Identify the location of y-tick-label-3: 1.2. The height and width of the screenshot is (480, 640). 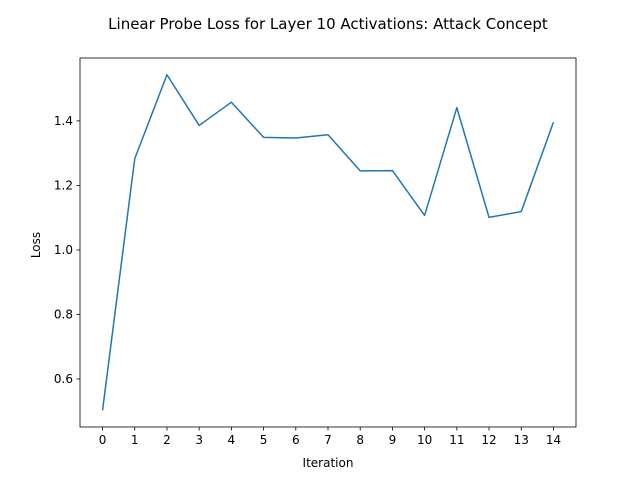
(63, 185).